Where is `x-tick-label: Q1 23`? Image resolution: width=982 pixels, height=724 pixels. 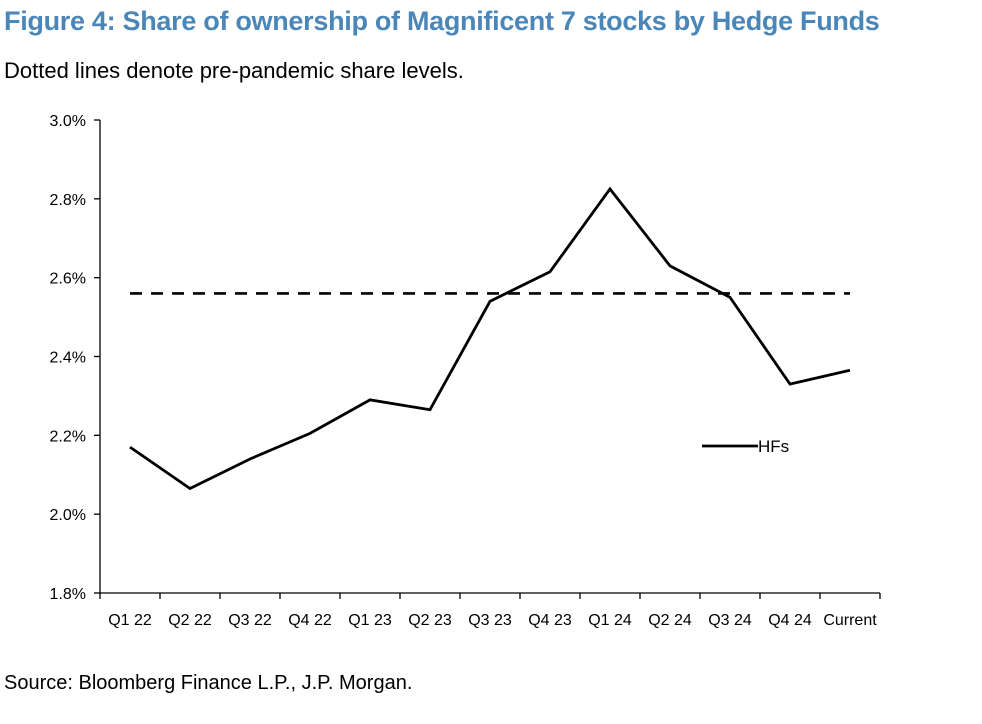
x-tick-label: Q1 23 is located at coordinates (370, 620).